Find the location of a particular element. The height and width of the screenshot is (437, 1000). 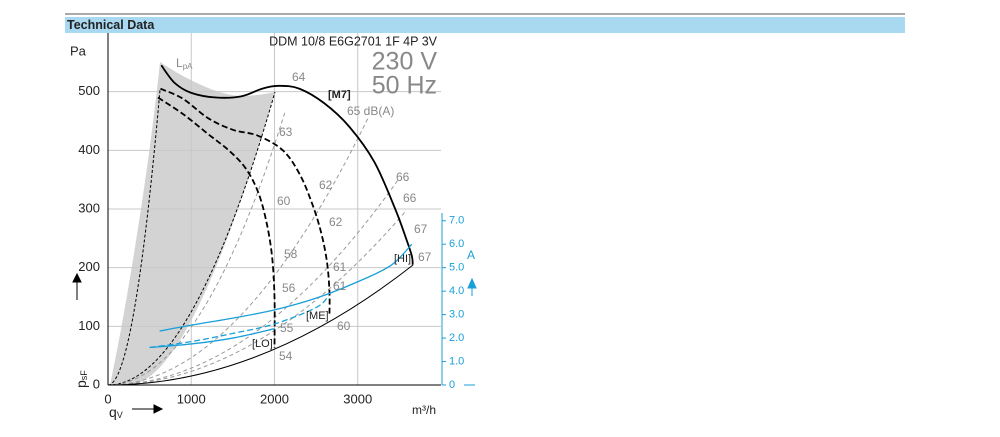

x-label-main: q is located at coordinates (113, 412).